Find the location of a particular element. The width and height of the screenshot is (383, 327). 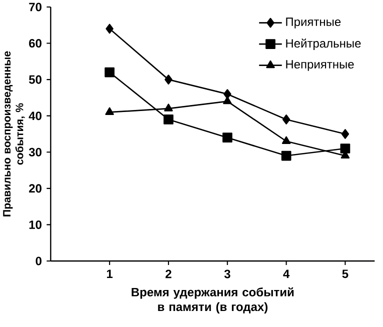

y-tick-label: 50 is located at coordinates (35, 79).